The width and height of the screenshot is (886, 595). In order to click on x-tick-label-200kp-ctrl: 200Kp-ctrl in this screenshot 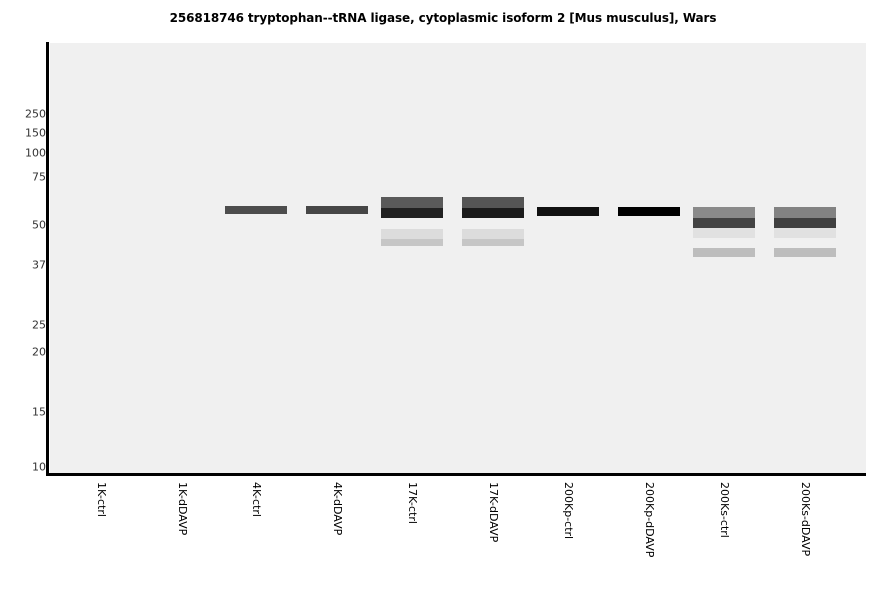, I will do `click(568, 511)`.